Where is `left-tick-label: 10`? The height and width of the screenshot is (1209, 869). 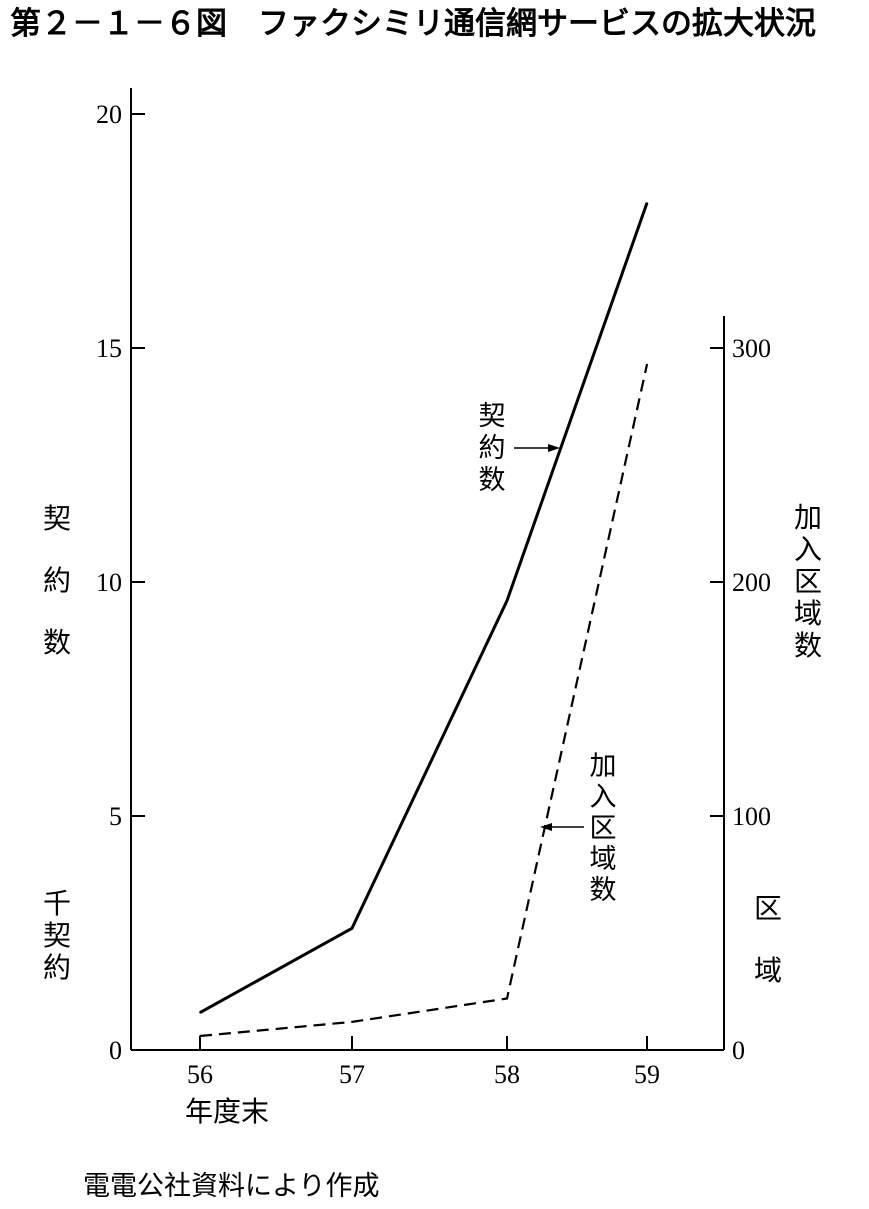 left-tick-label: 10 is located at coordinates (109, 582).